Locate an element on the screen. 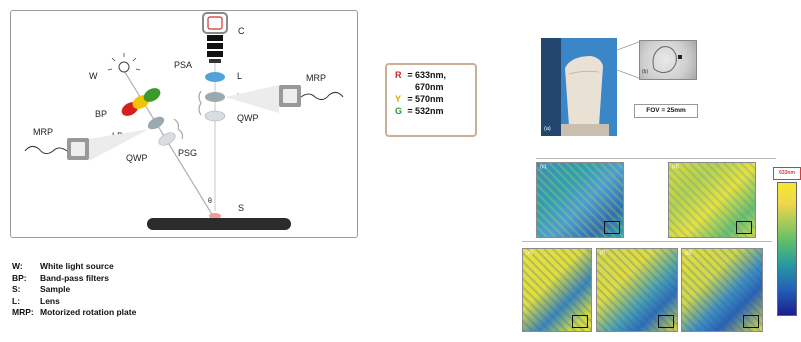 This screenshot has height=342, width=801. label-mrp-left: MRP is located at coordinates (43, 132).